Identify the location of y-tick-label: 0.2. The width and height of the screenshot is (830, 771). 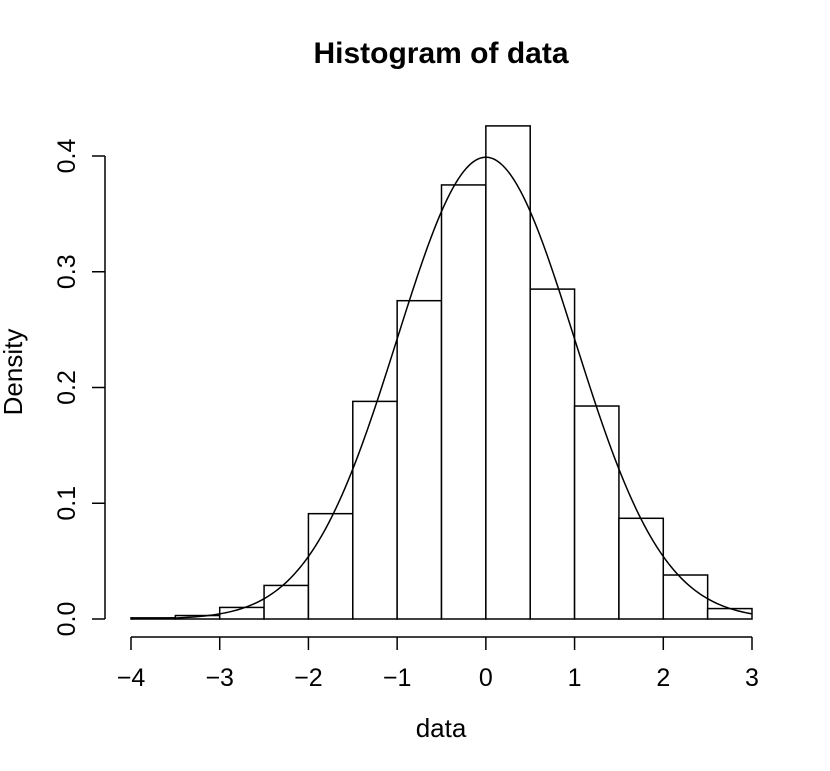
(67, 387).